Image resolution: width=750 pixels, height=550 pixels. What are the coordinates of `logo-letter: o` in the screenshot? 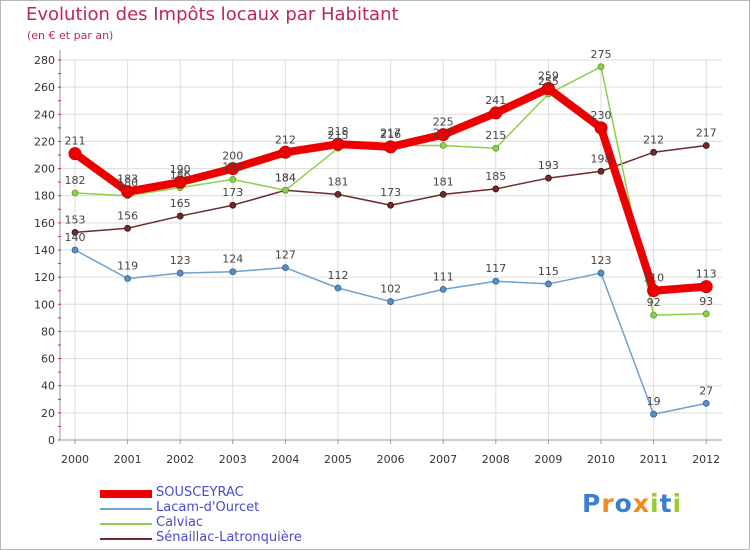 It's located at (623, 503).